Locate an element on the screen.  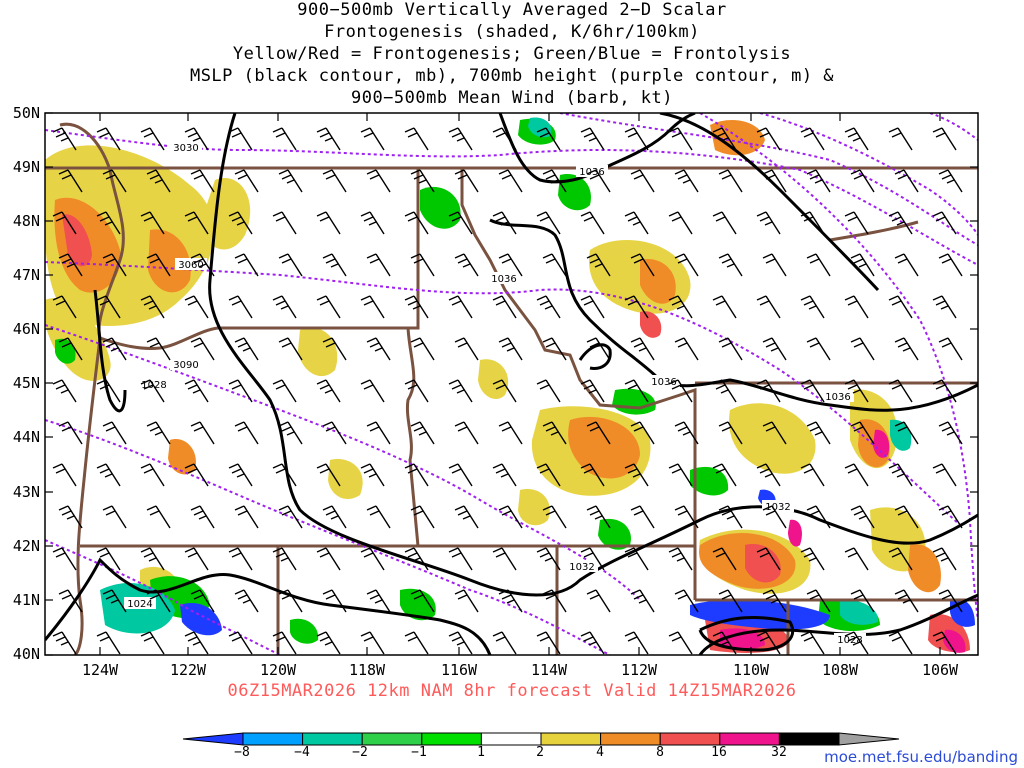
credit-link: moe.met.fsu.edu/banding is located at coordinates (921, 757).